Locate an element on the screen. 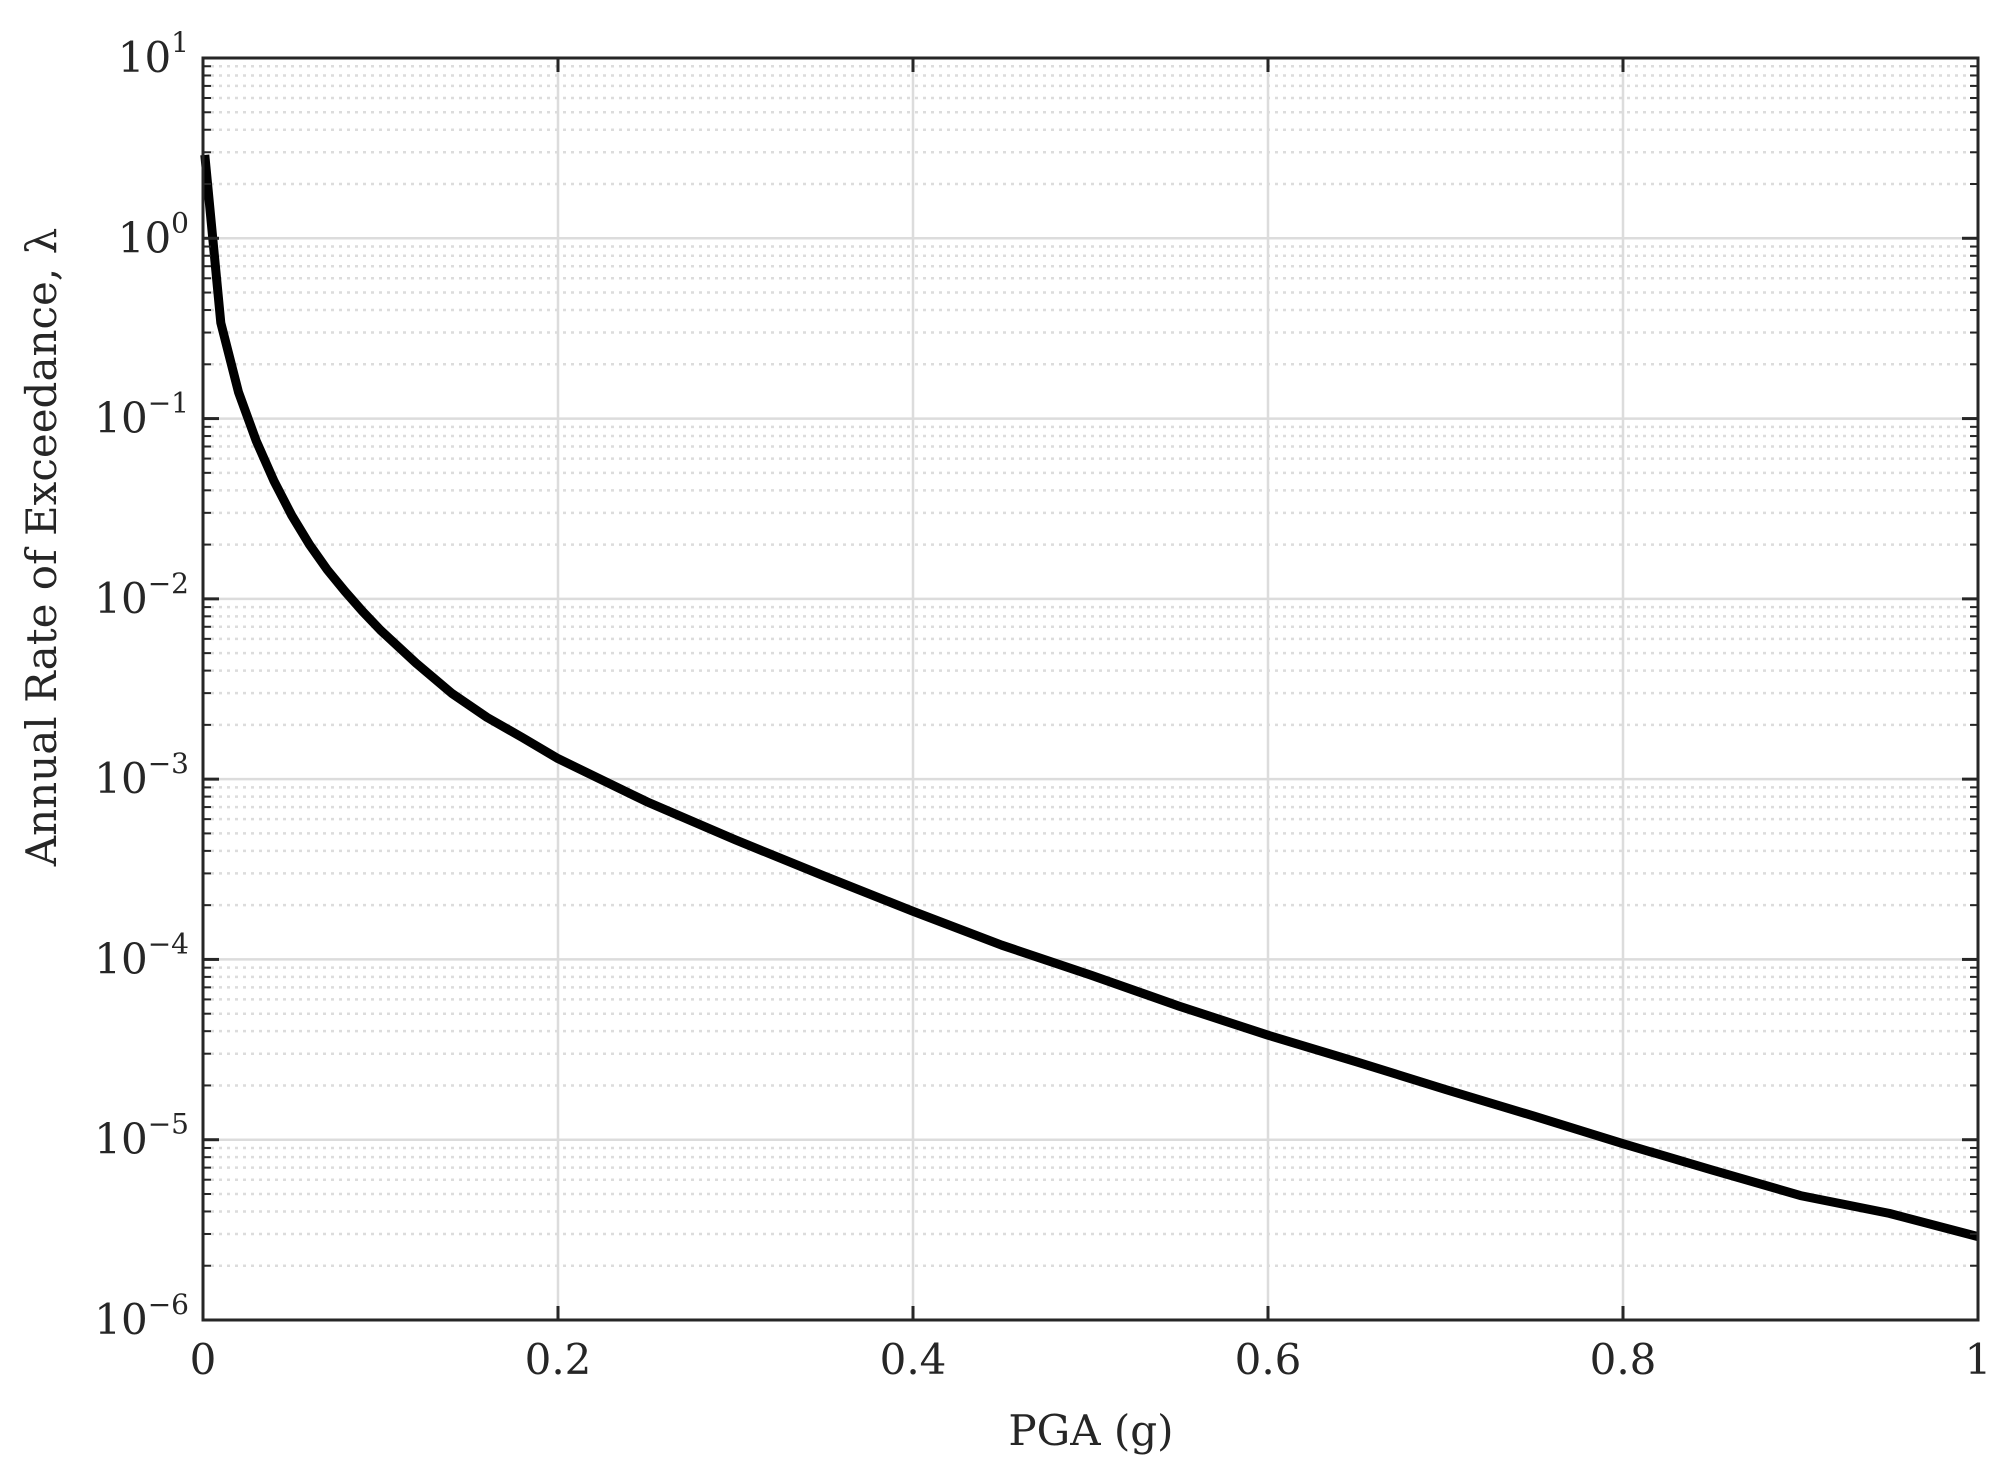 The height and width of the screenshot is (1477, 2004). y-tick-label: 10¹ is located at coordinates (153, 54).